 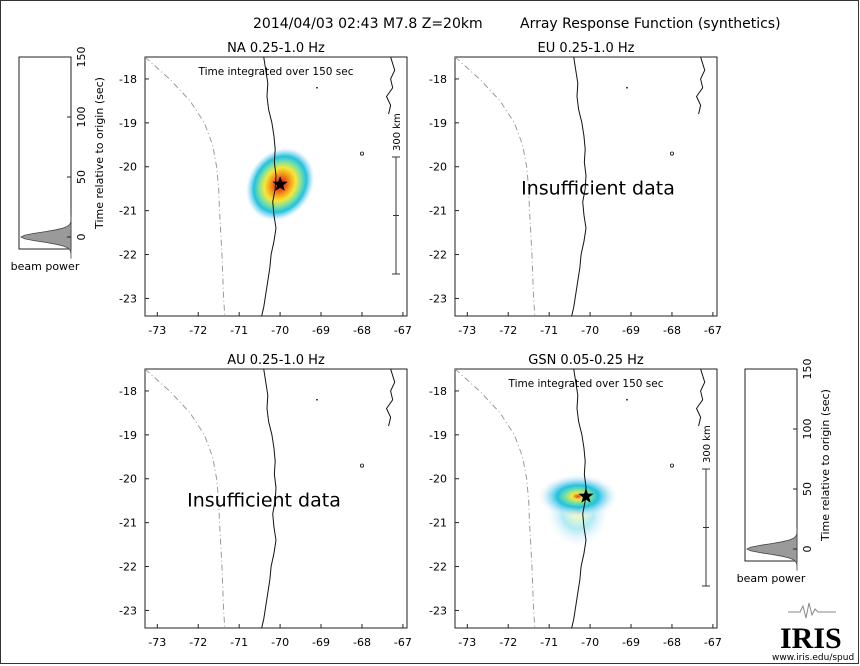 What do you see at coordinates (586, 360) in the screenshot?
I see `panel-title: GSN 0.05-0.25 Hz` at bounding box center [586, 360].